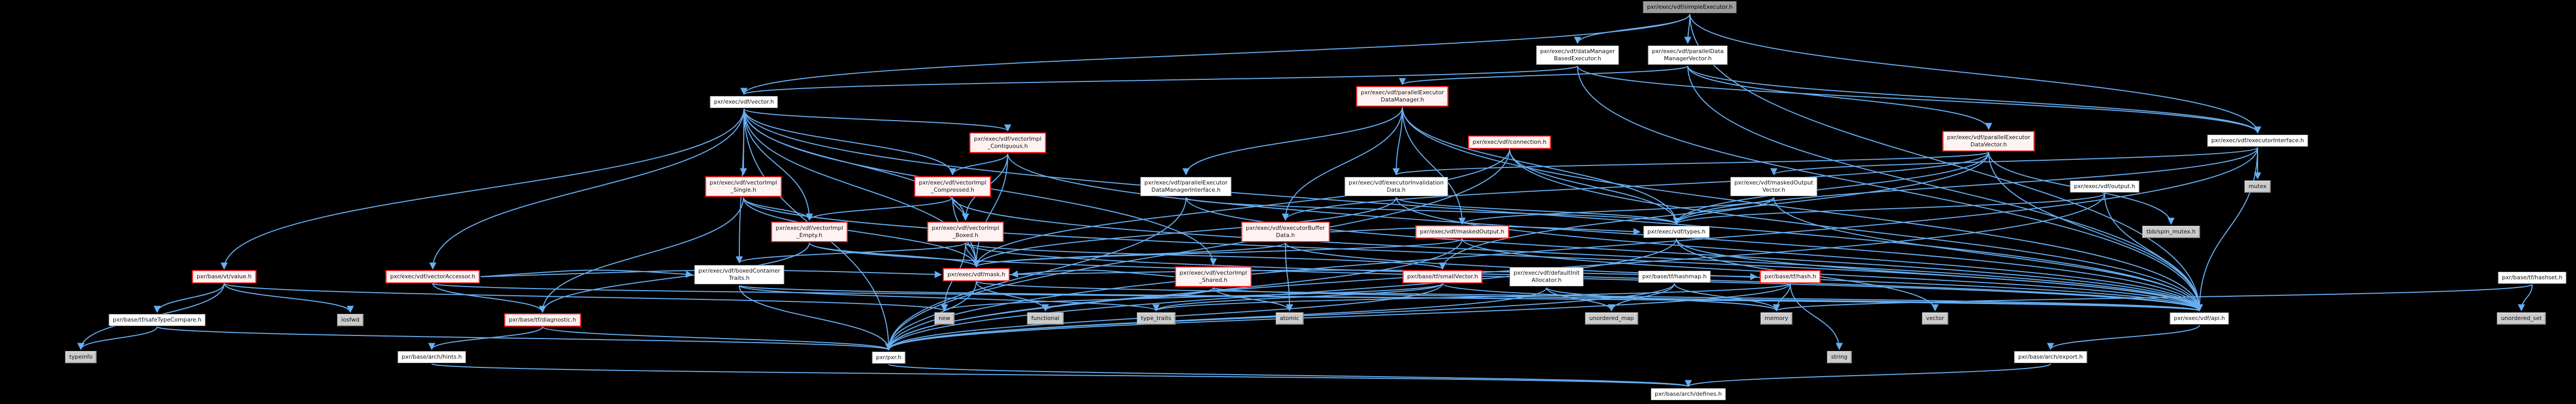  Describe the element at coordinates (1776, 318) in the screenshot. I see `node-memory: memory` at that location.